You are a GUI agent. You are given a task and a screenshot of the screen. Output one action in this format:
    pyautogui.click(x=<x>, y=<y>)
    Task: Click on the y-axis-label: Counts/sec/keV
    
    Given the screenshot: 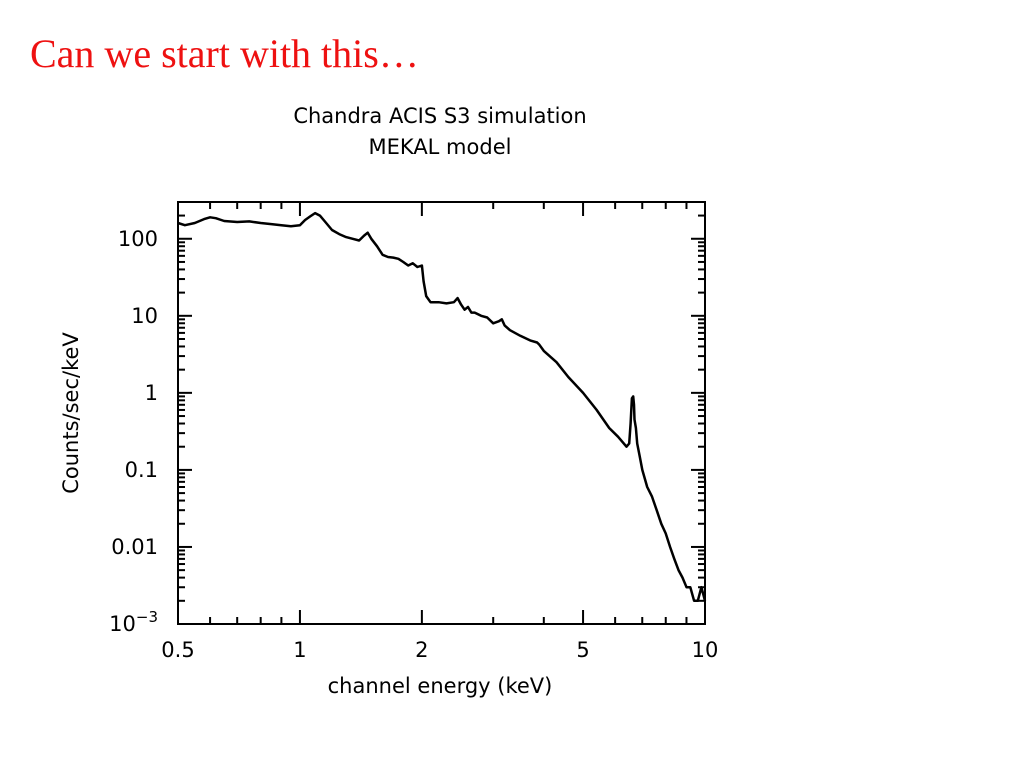 What is the action you would take?
    pyautogui.click(x=71, y=413)
    